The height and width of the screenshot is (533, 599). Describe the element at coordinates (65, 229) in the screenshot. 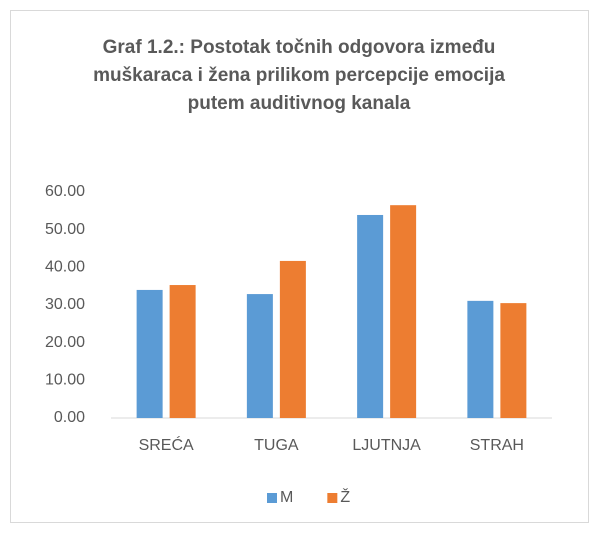

I see `y-tick-label: 50.00` at that location.